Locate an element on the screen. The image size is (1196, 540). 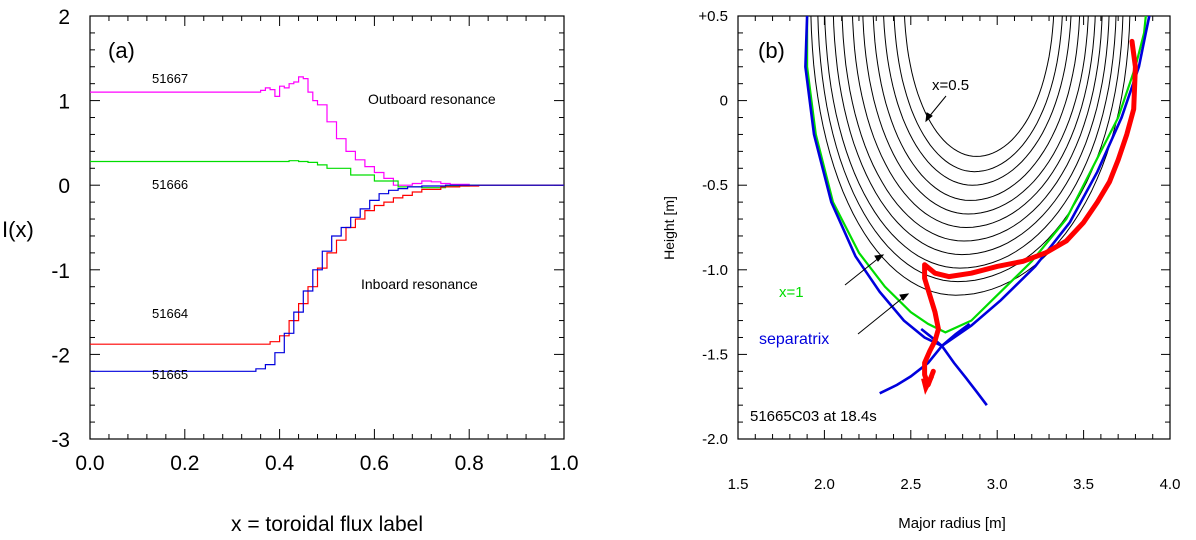
b-xtick-label: 1.5 is located at coordinates (738, 484).